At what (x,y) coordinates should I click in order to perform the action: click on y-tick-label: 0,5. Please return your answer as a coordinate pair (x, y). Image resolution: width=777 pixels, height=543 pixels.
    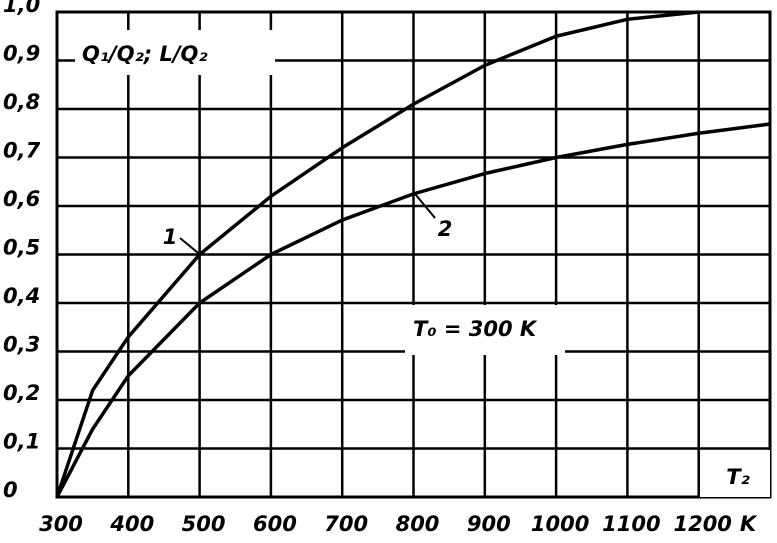
    Looking at the image, I should click on (21, 248).